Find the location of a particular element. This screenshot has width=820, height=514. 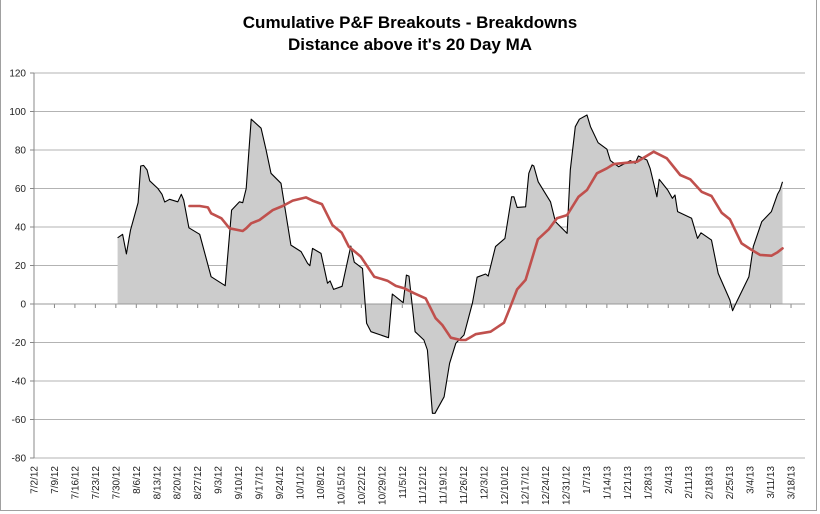

x-tick-label: 7/2/12 is located at coordinates (35, 480).